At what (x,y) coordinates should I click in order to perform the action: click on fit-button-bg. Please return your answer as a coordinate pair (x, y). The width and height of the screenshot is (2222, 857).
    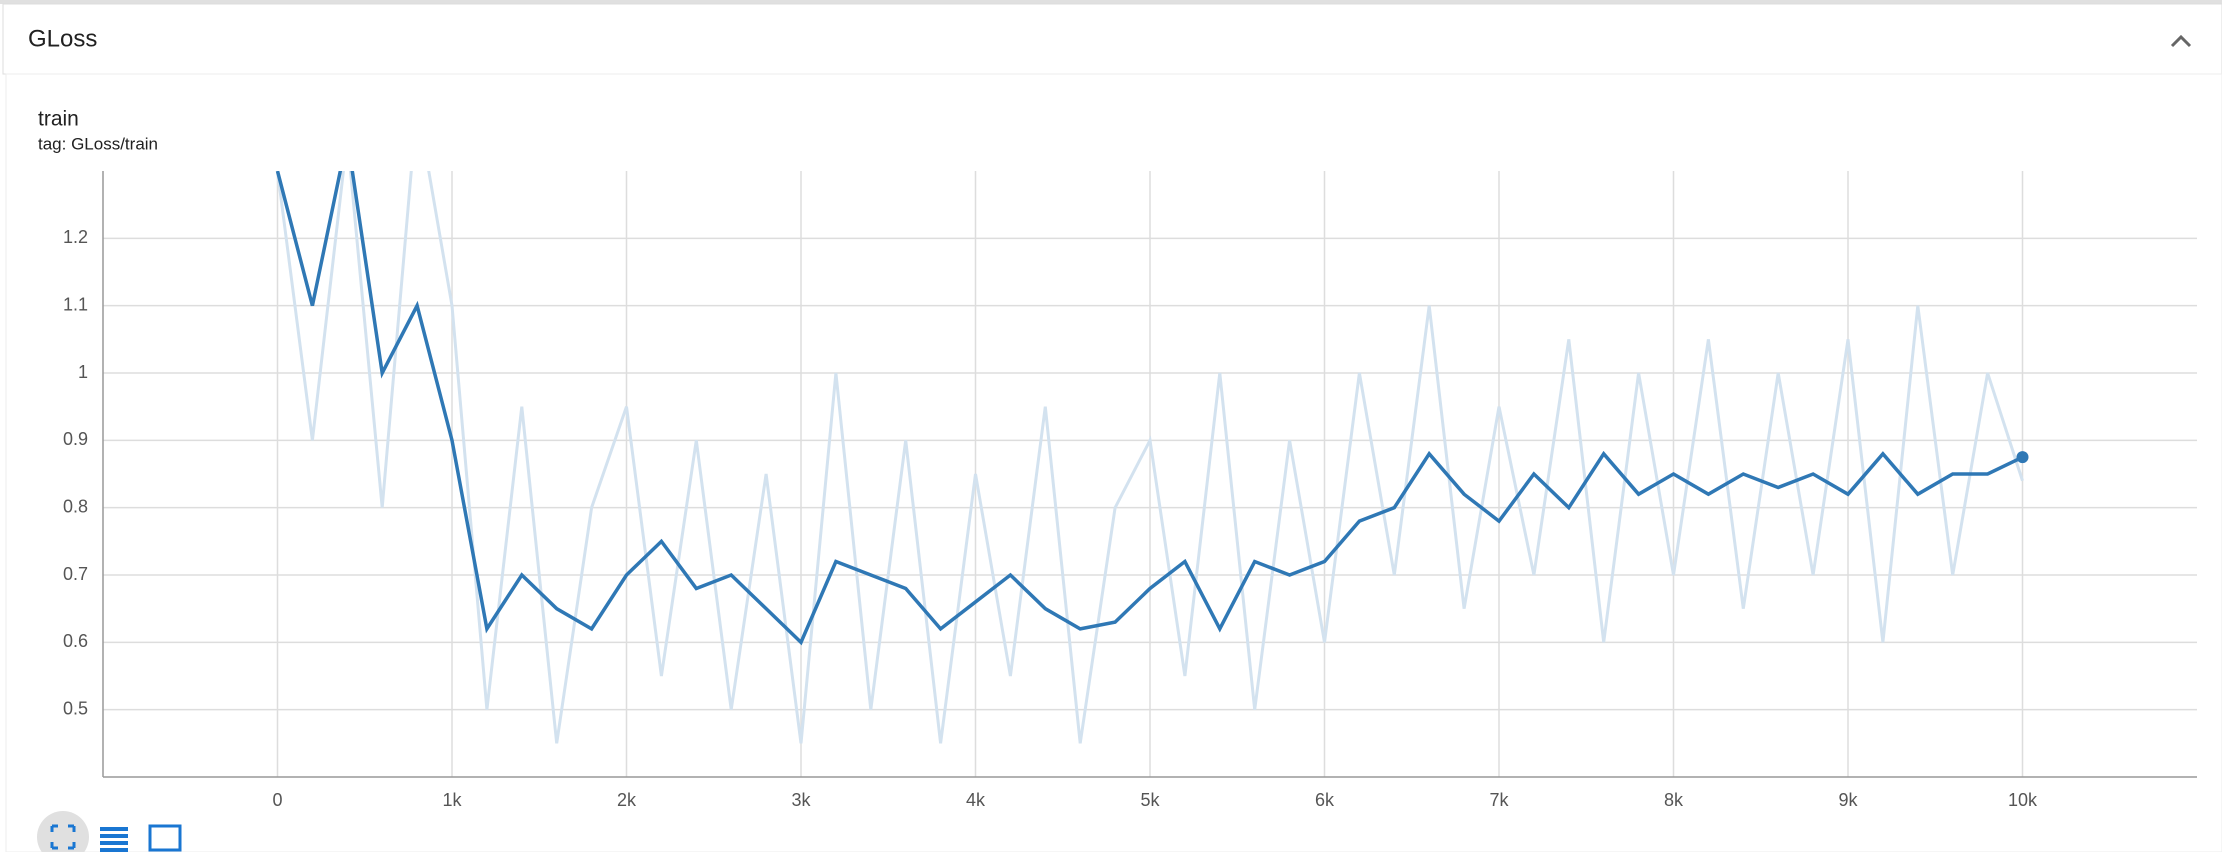
    Looking at the image, I should click on (63, 834).